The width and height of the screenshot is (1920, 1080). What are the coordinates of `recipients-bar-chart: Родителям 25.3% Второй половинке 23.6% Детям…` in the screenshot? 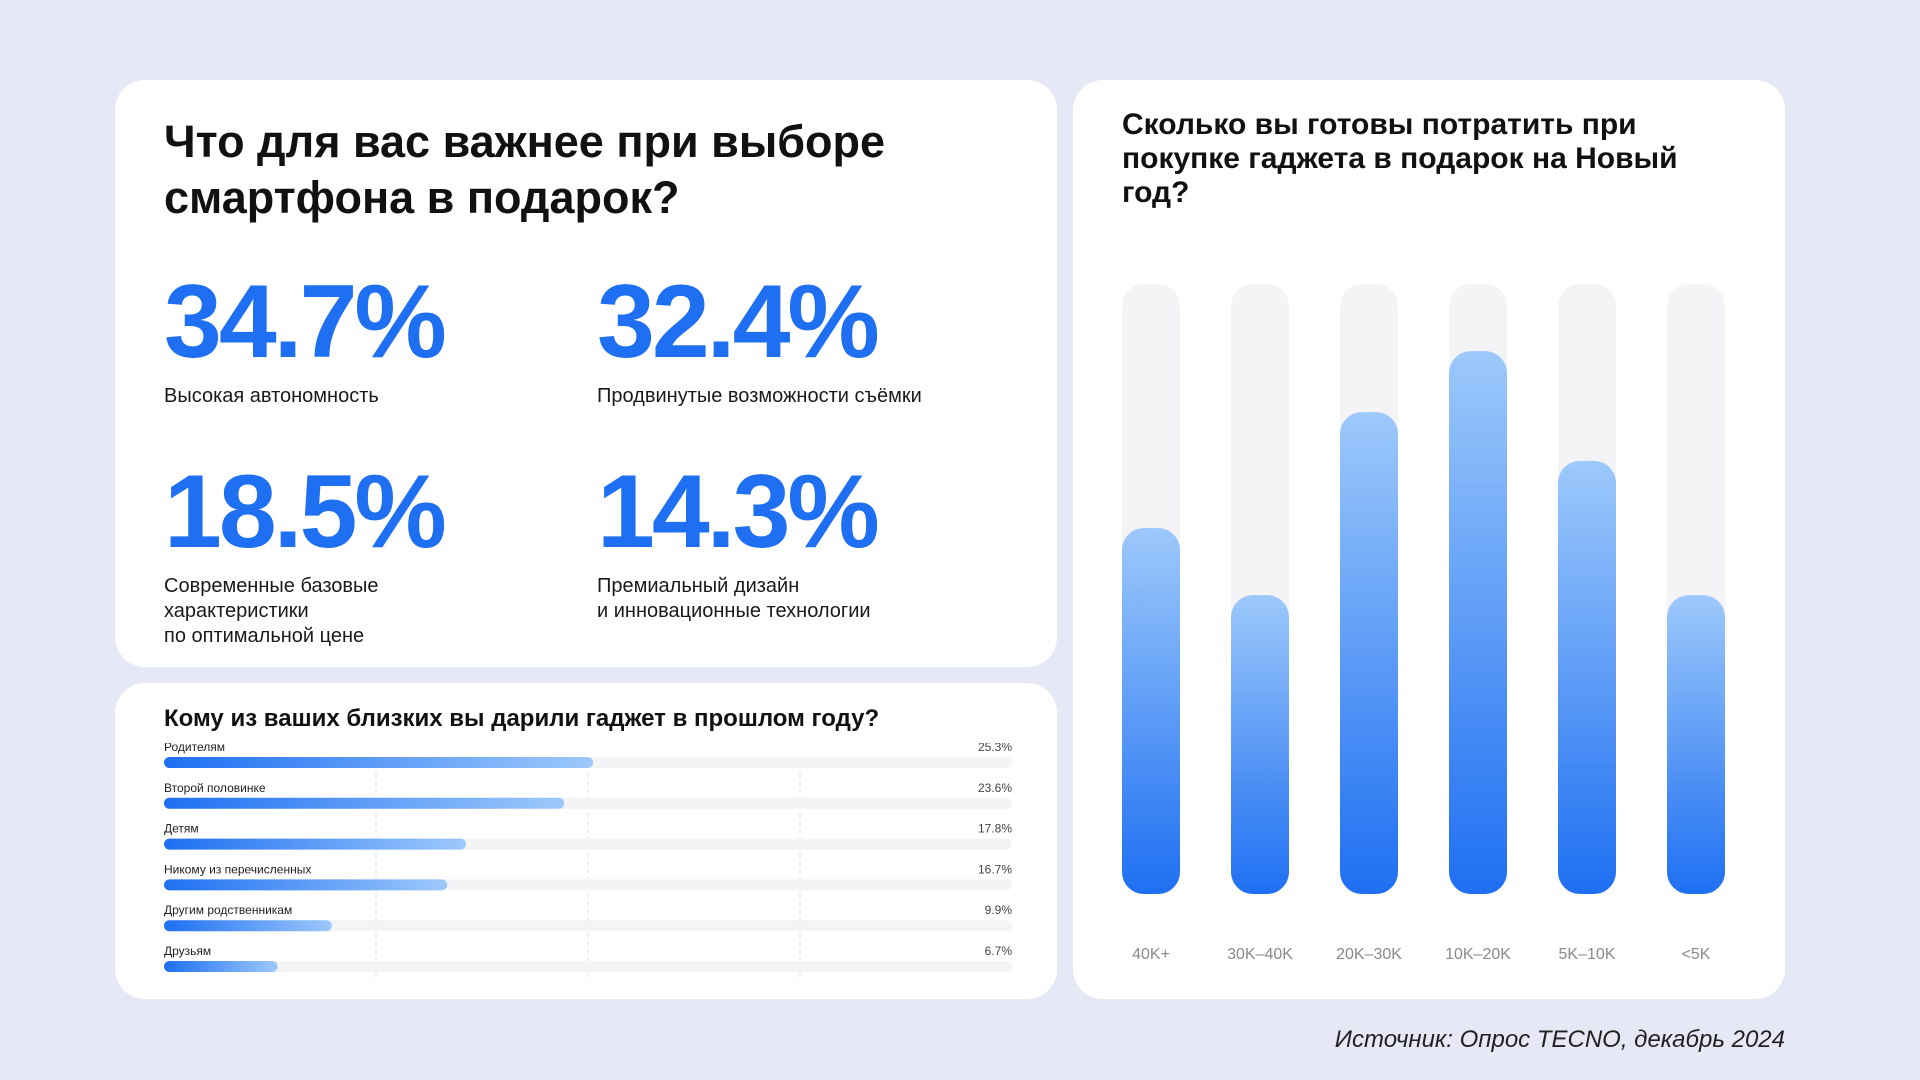 It's located at (588, 862).